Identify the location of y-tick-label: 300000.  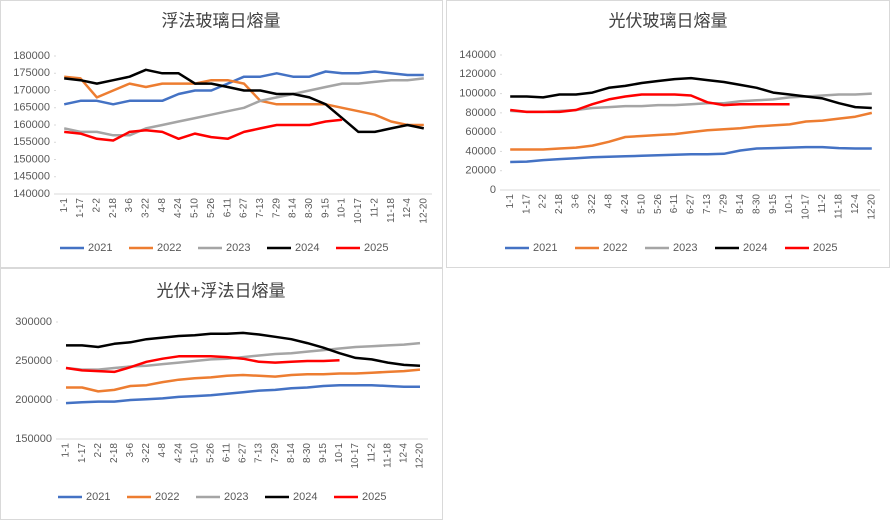
(33, 322).